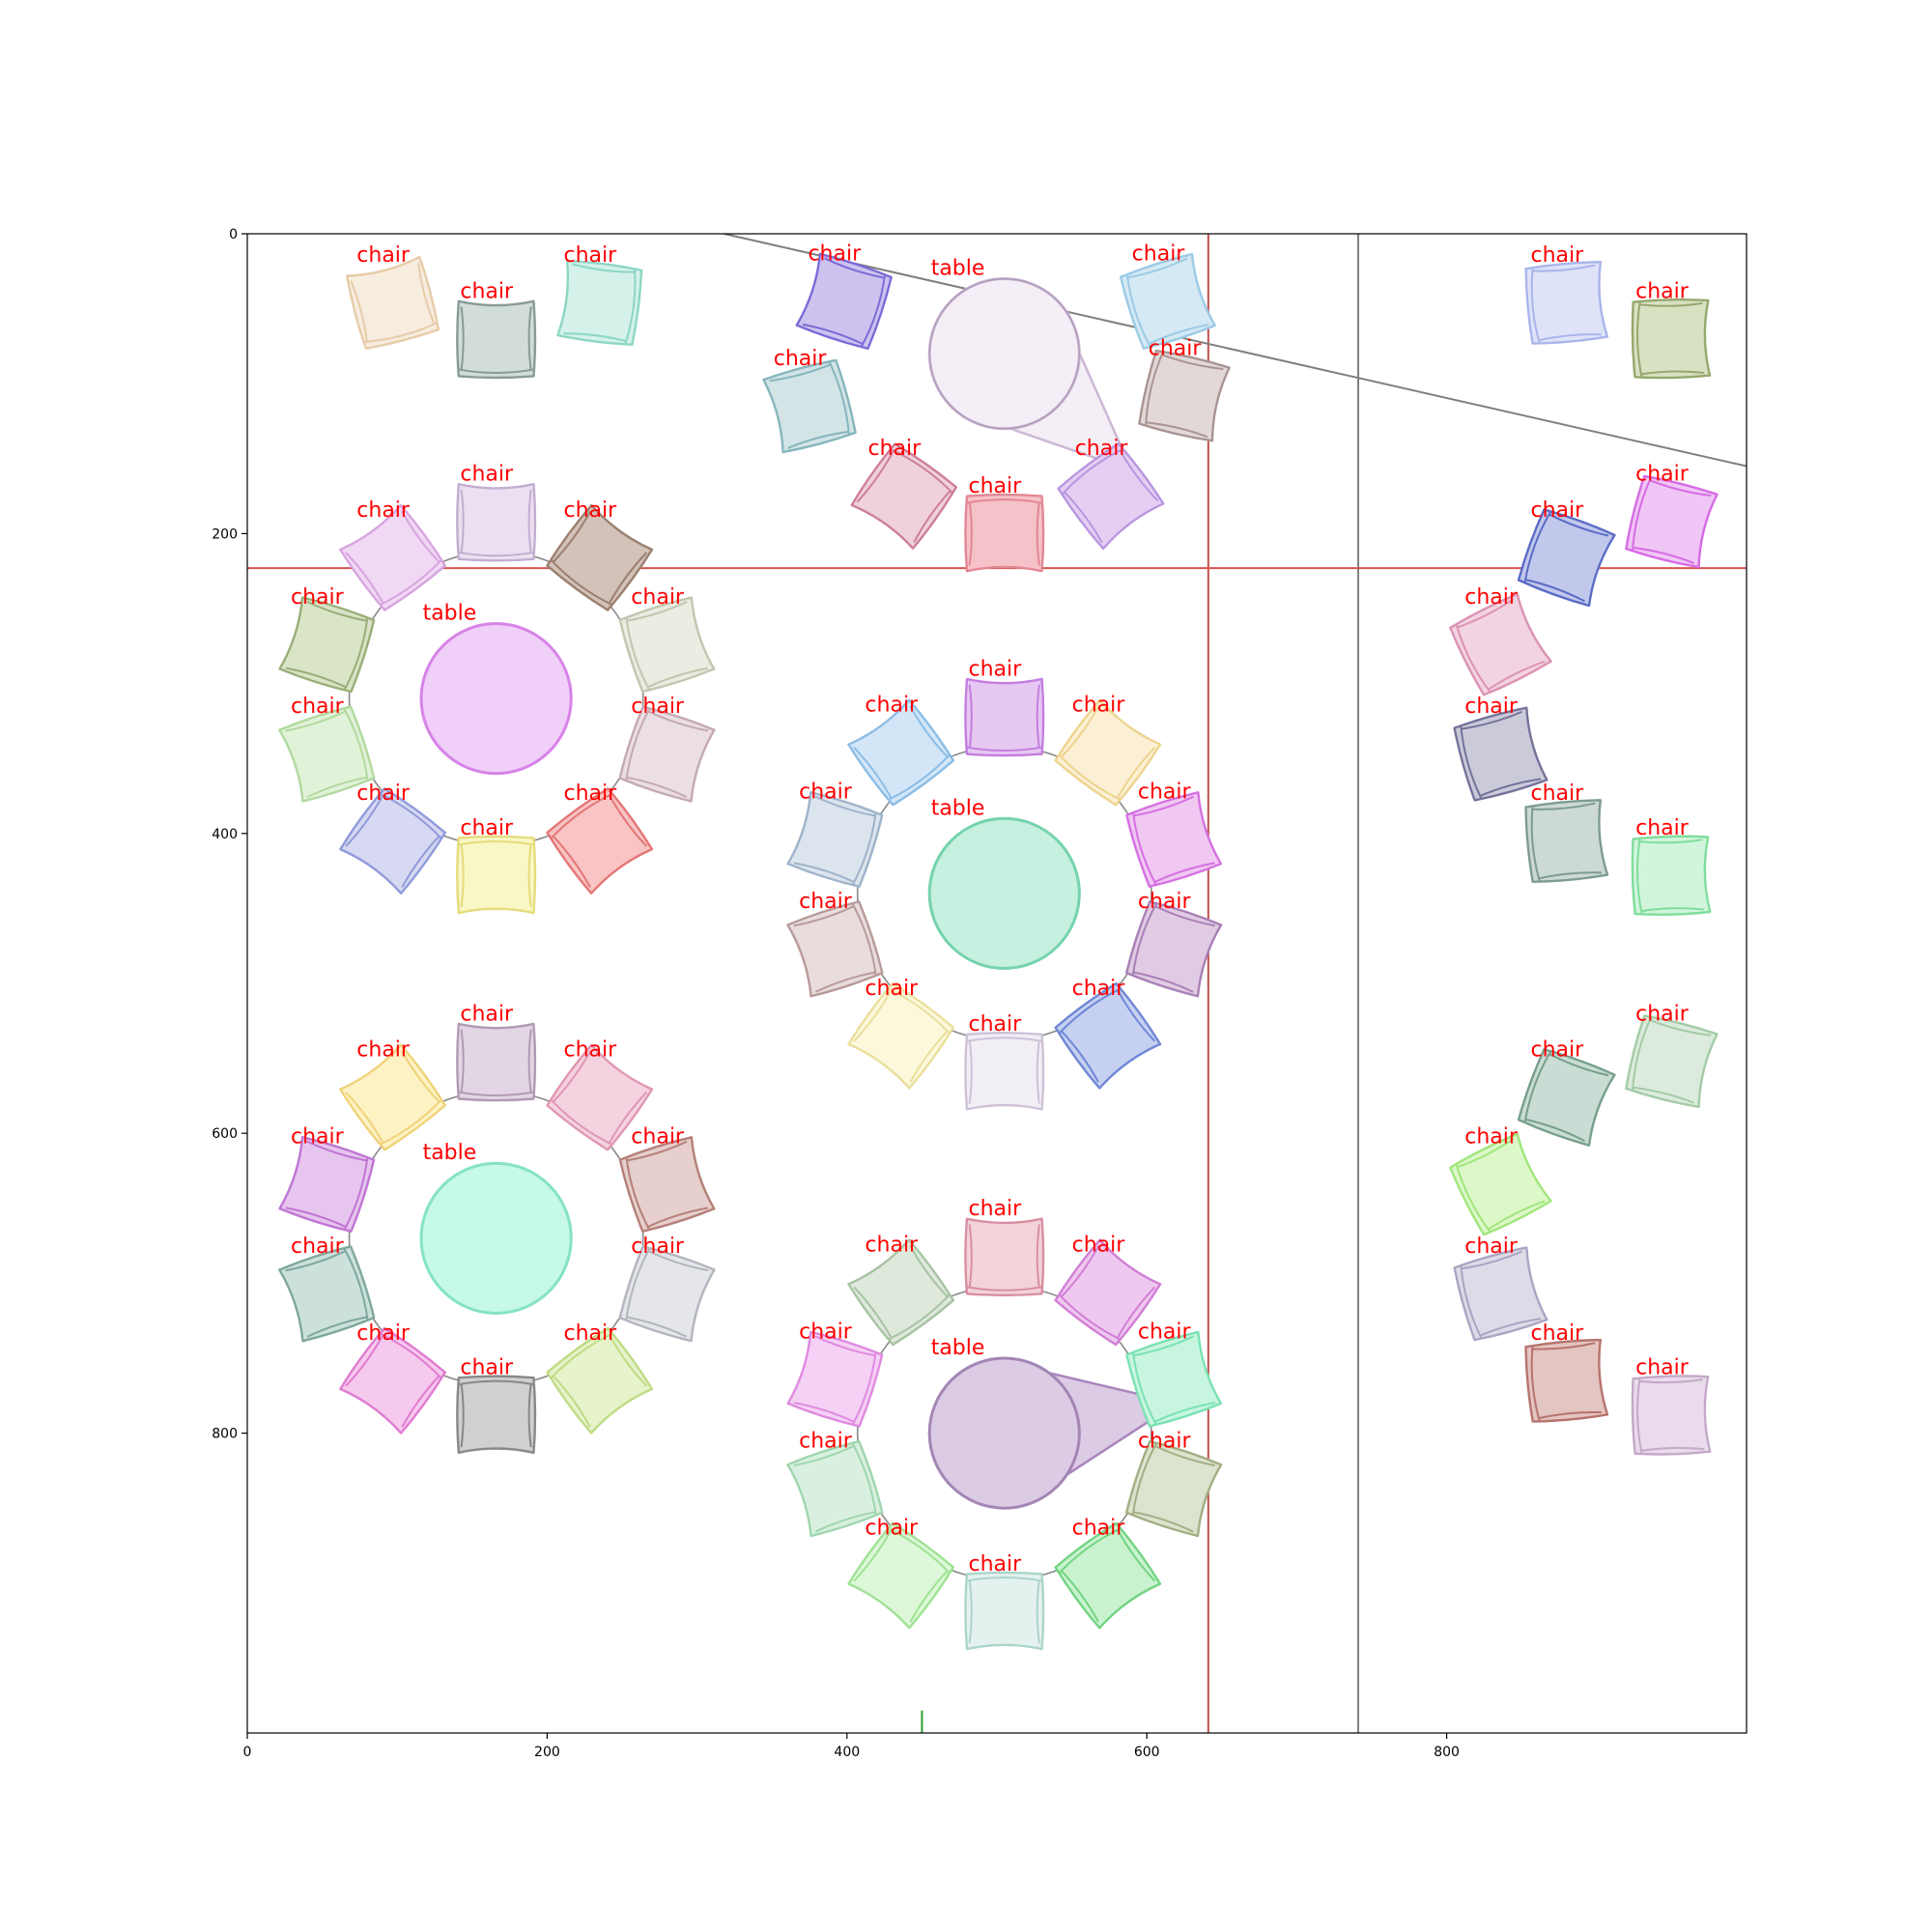  I want to click on y-tick-label: 600, so click(225, 1134).